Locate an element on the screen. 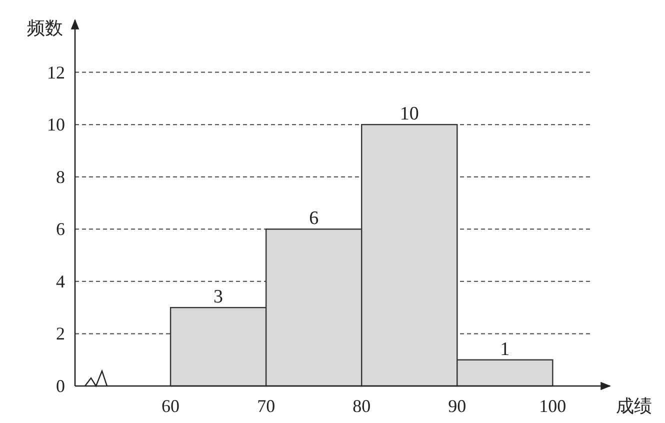  y-tick-label: 0 is located at coordinates (60, 386).